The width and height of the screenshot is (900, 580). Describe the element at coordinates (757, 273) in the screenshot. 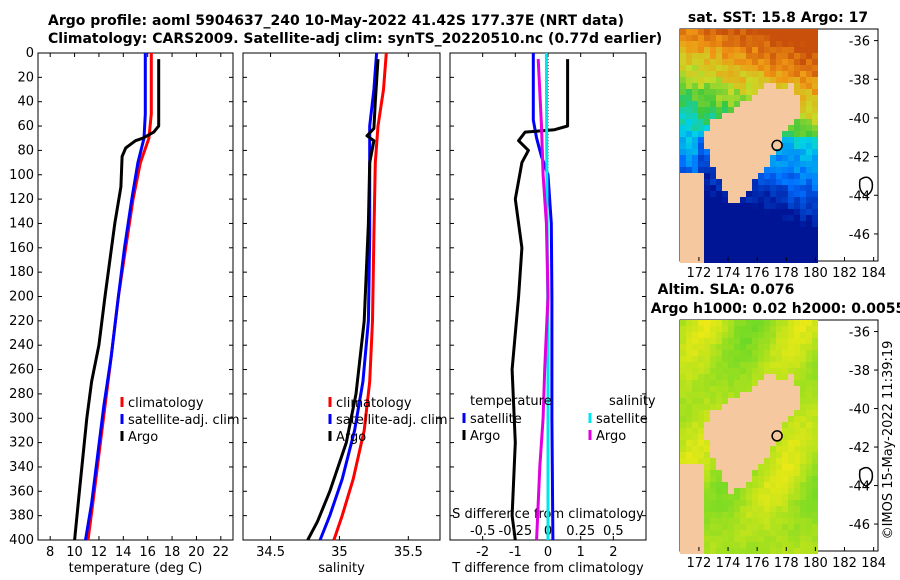

I see `map-xtick-label: 176` at that location.